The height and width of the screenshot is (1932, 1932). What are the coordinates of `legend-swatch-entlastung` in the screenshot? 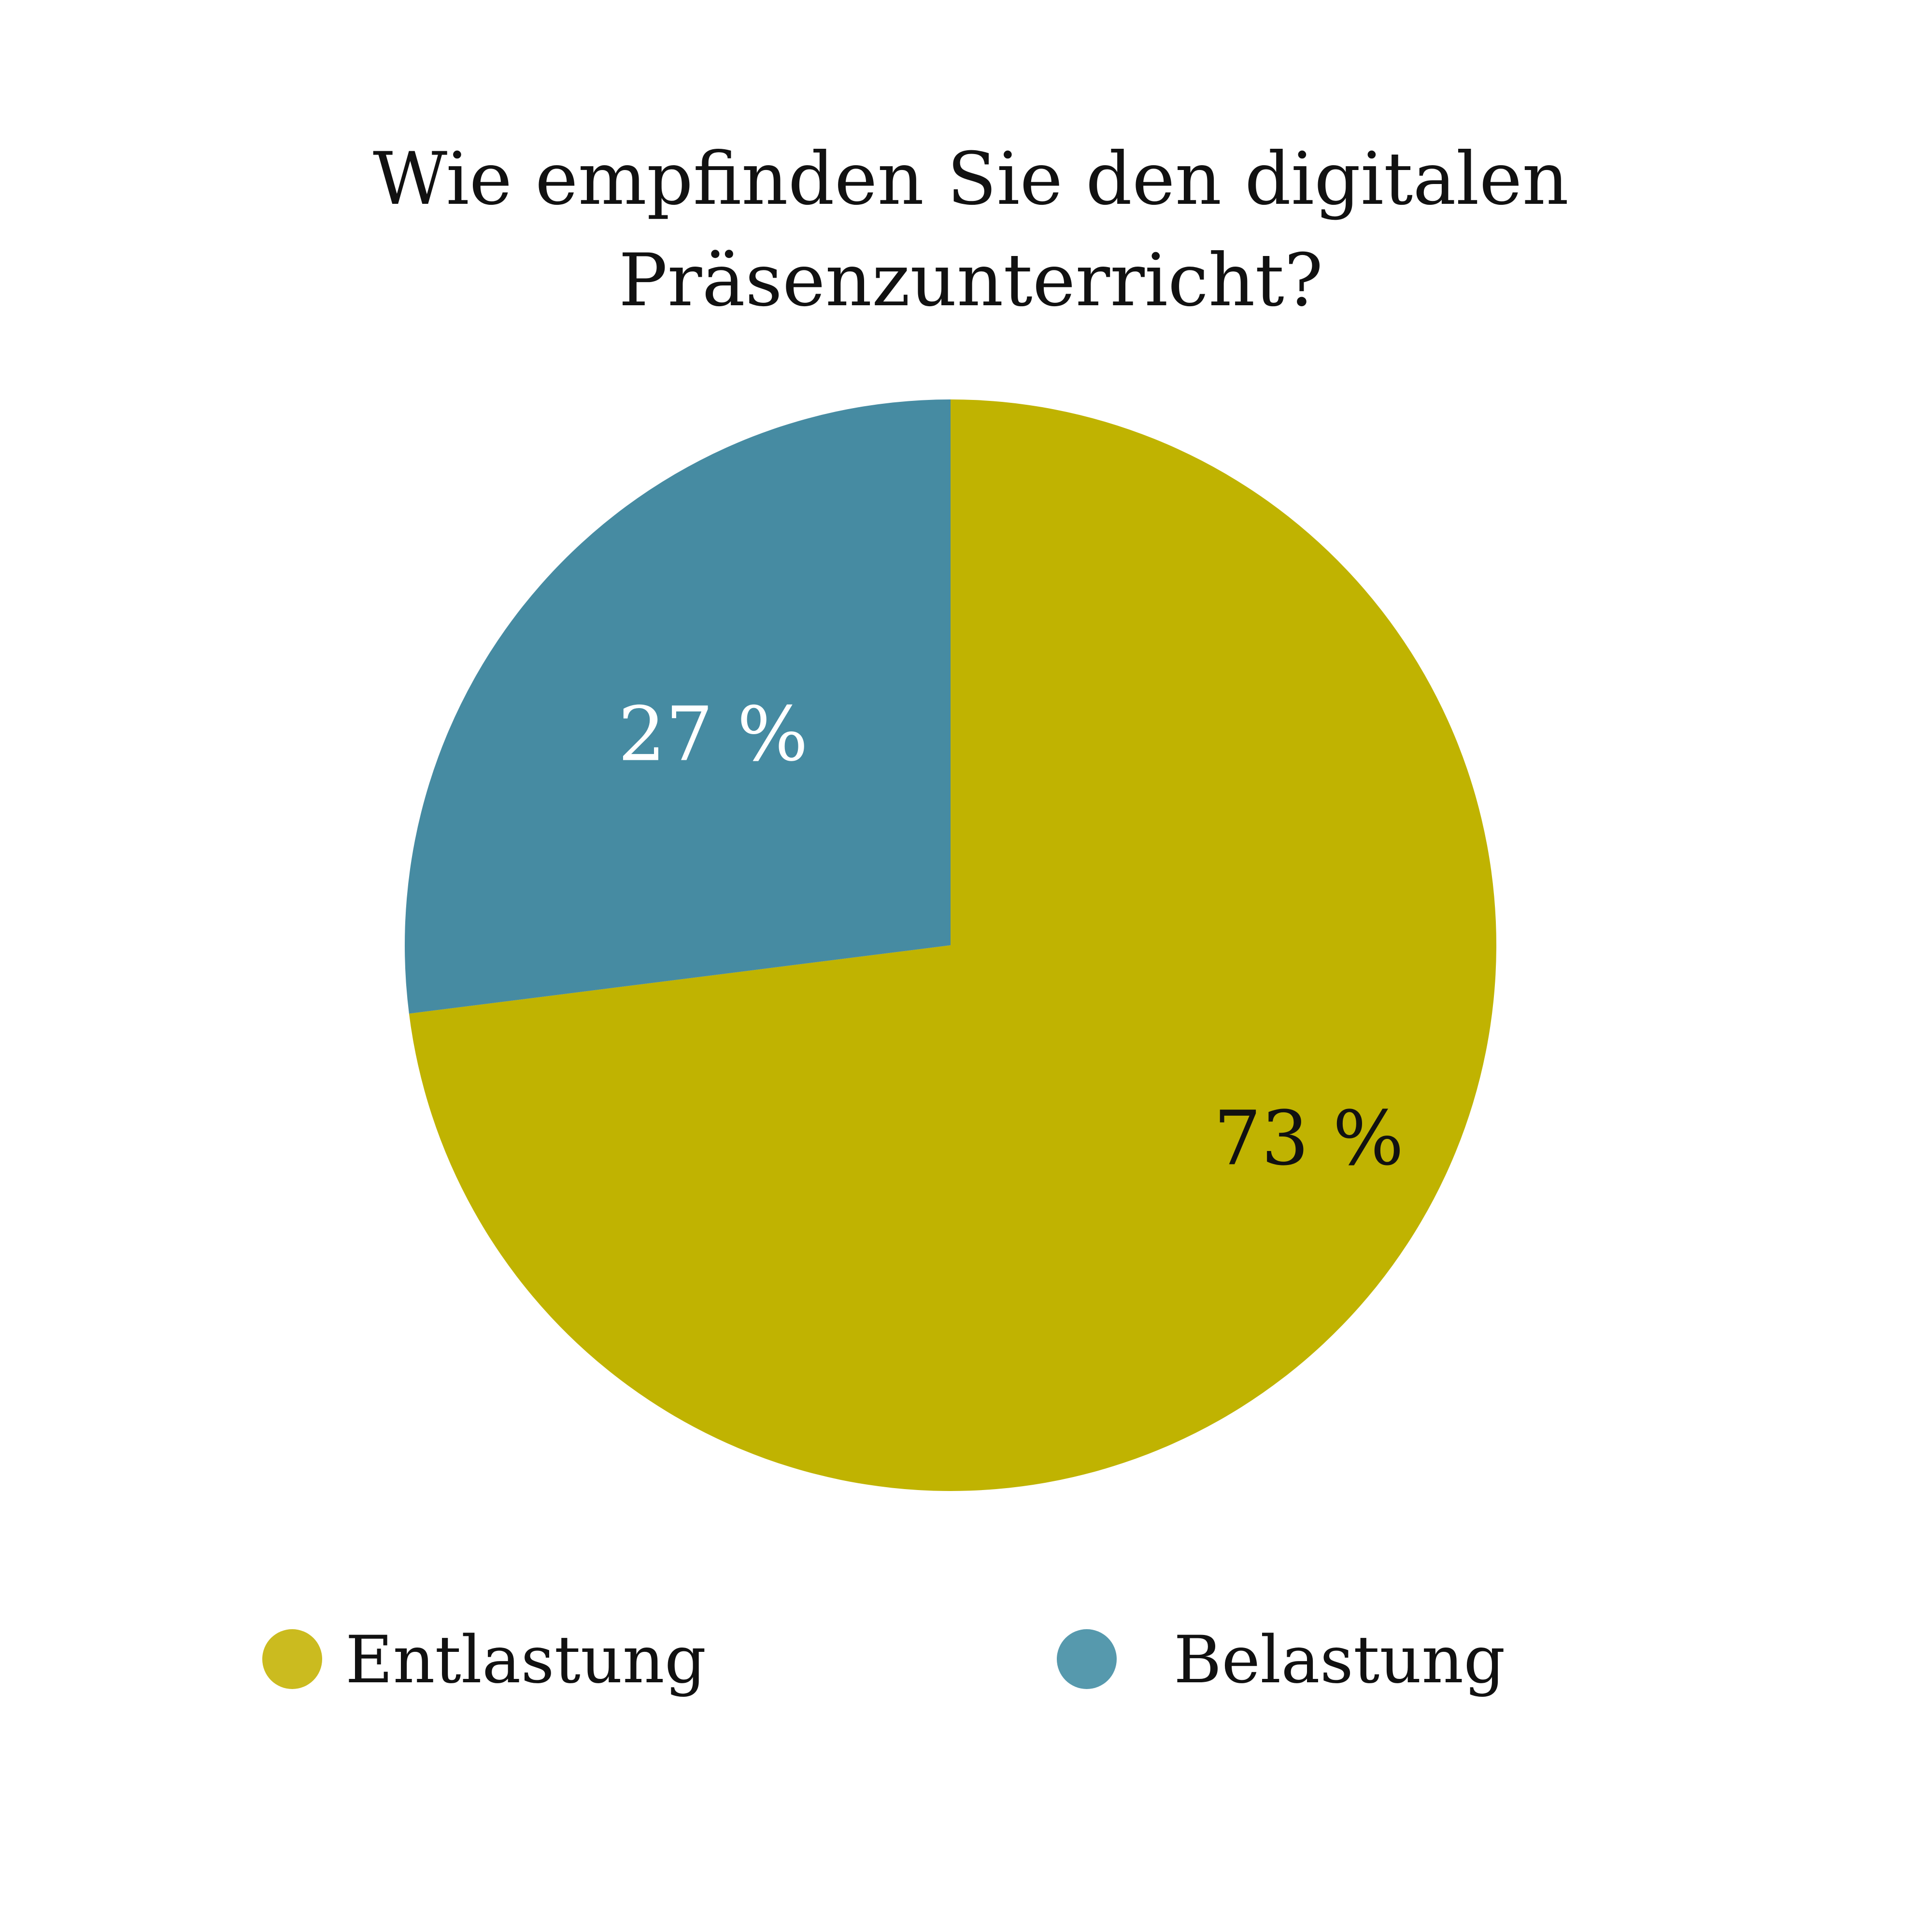 It's located at (292, 1659).